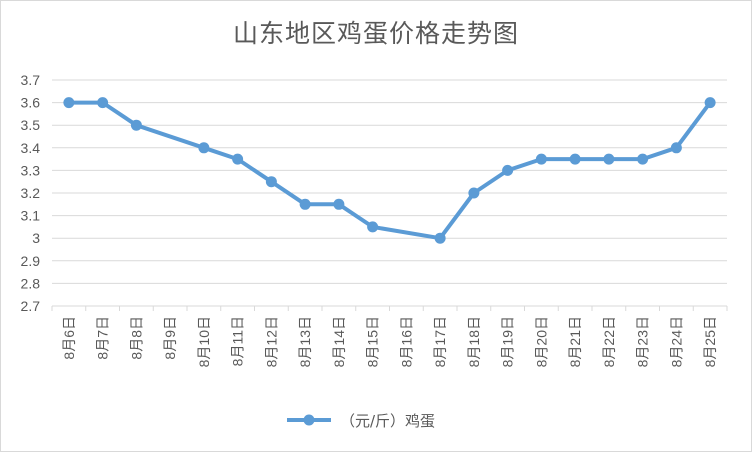  Describe the element at coordinates (31, 261) in the screenshot. I see `y-tick-label: 2.9` at that location.